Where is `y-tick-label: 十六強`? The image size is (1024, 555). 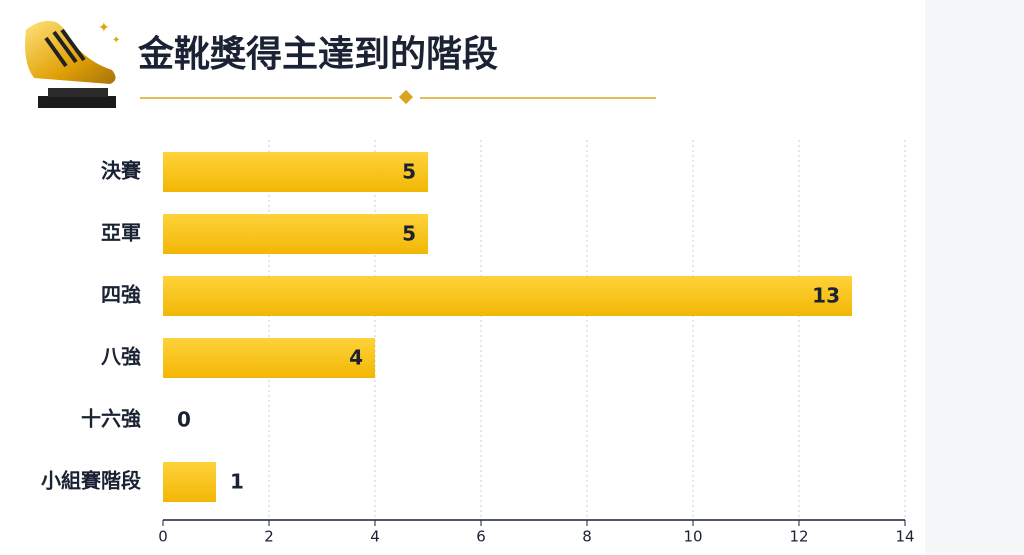
y-tick-label: 十六強 is located at coordinates (111, 419).